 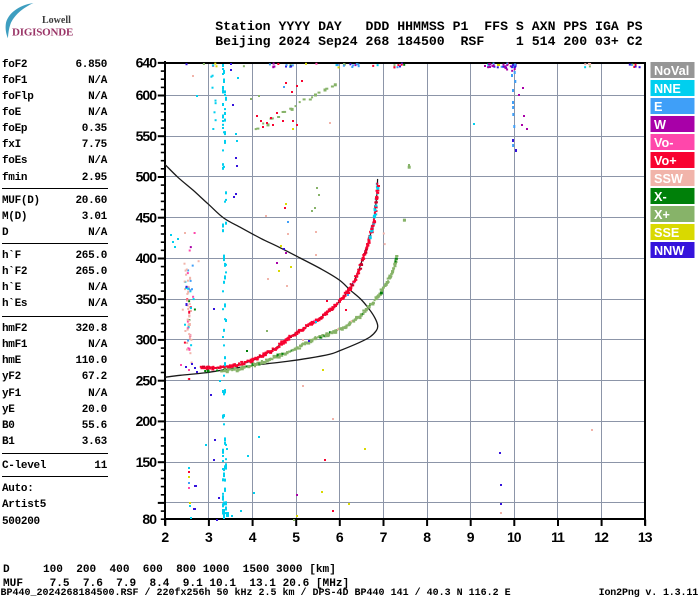 What do you see at coordinates (662, 215) in the screenshot?
I see `svg-text: X+` at bounding box center [662, 215].